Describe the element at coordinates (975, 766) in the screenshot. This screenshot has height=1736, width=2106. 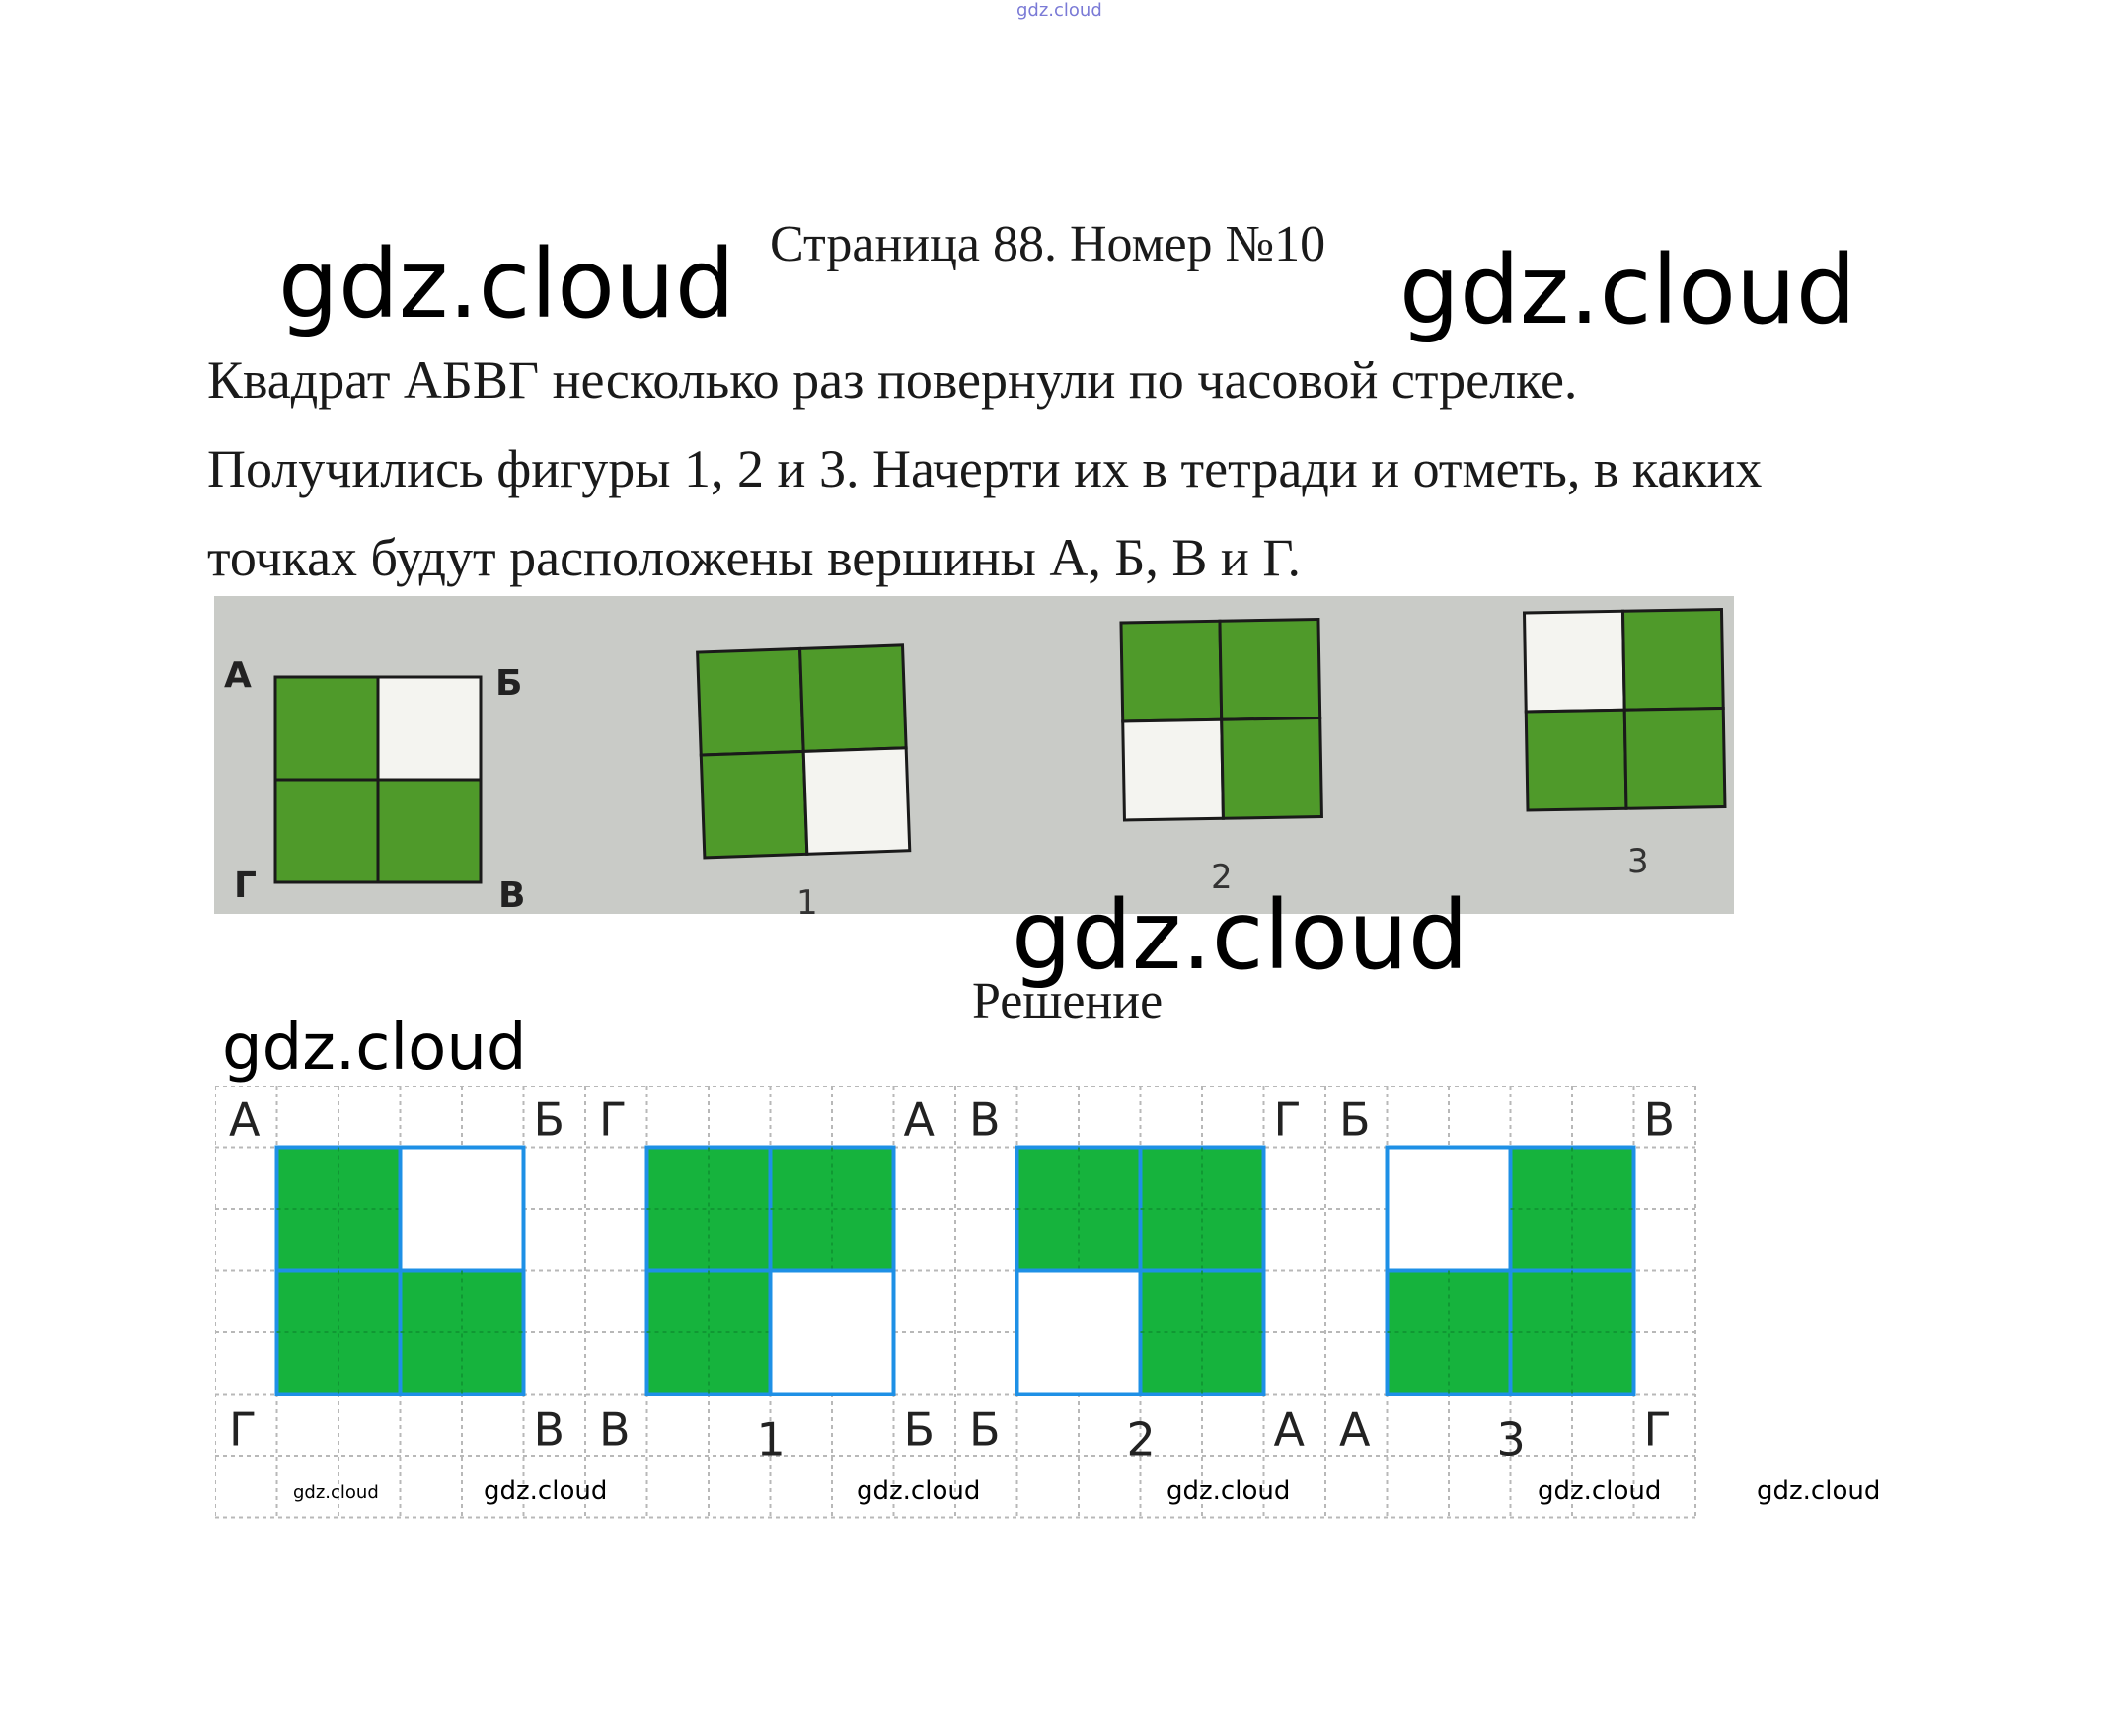
I see `textbook-figures: А Б Г В 1 2 3` at that location.